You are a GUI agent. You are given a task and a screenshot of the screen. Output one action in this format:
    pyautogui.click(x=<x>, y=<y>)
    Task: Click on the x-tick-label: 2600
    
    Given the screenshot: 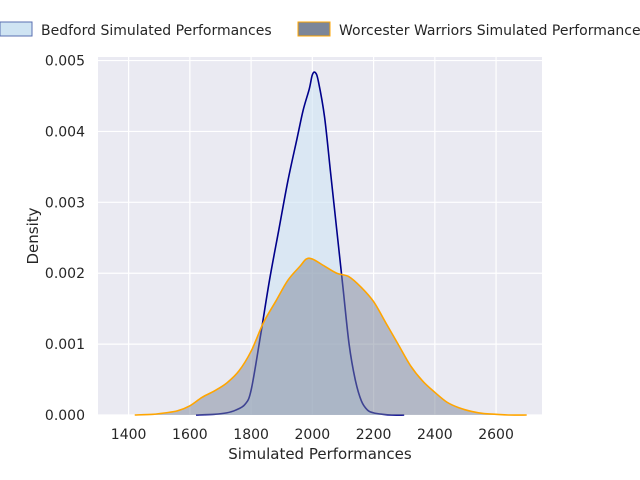 What is the action you would take?
    pyautogui.click(x=496, y=435)
    